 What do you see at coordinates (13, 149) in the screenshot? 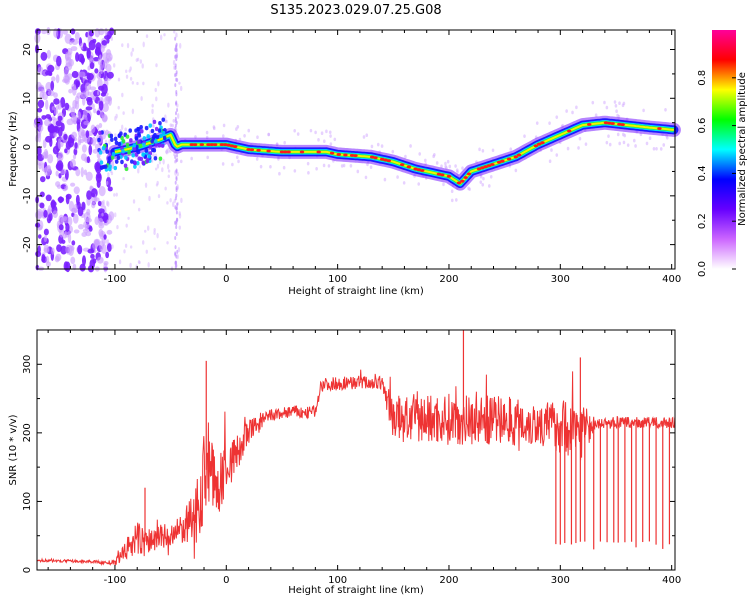
I see `spectrogram-y-label: Frequency (Hz)` at bounding box center [13, 149].